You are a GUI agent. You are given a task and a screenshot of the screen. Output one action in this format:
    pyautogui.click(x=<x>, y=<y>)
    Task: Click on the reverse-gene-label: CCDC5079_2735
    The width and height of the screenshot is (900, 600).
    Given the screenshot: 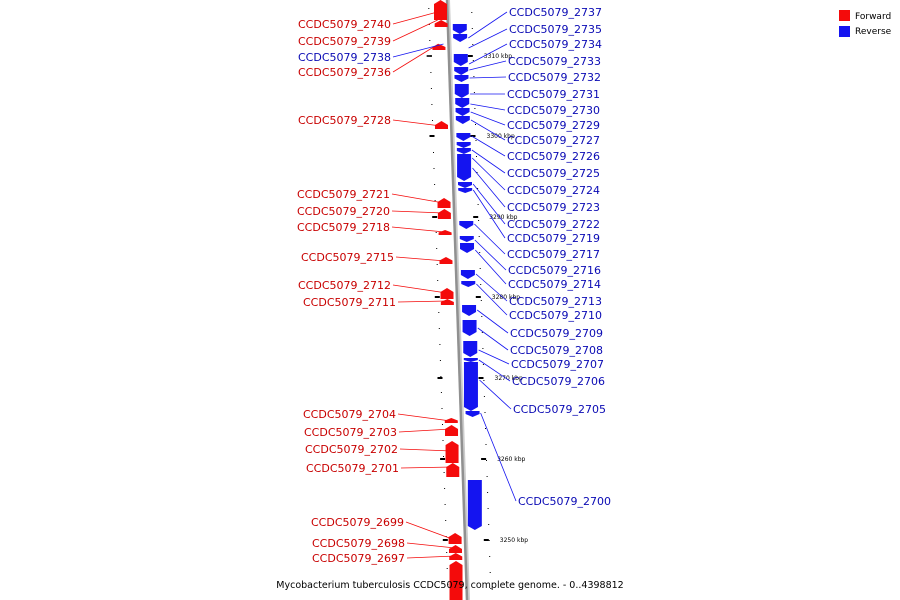 What is the action you would take?
    pyautogui.click(x=555, y=29)
    